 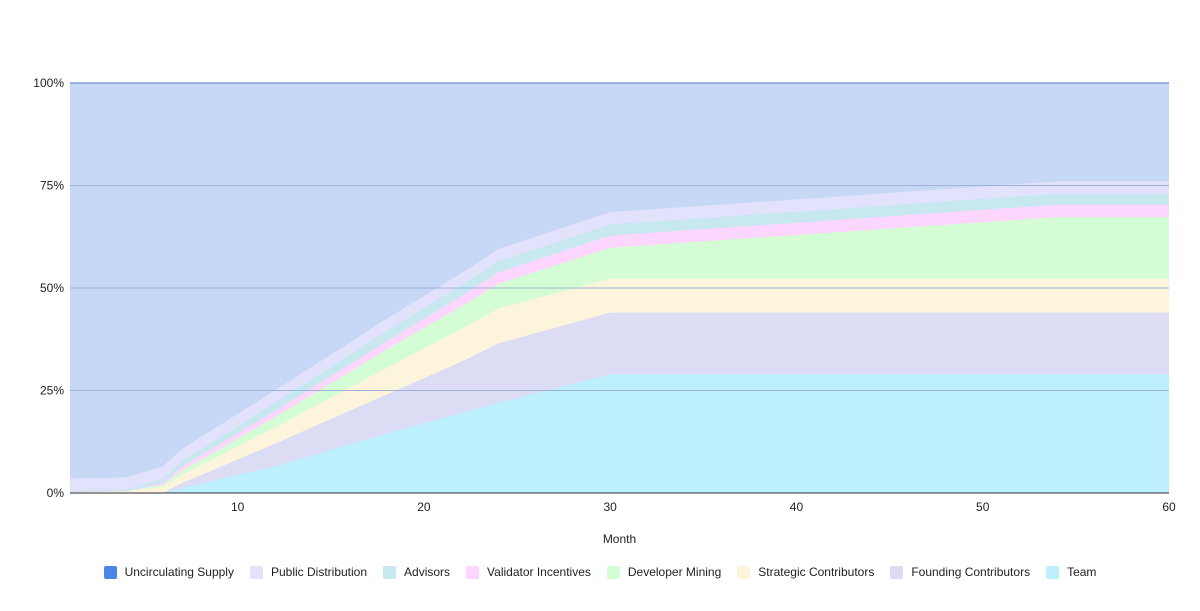 I want to click on y-axis-ticks: 0% 25% 50% 75% 100%, so click(x=48, y=288).